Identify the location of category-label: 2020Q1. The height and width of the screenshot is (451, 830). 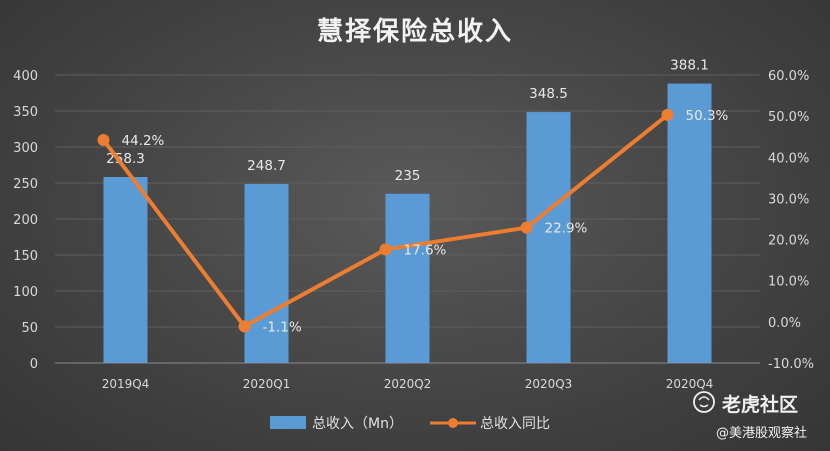
(267, 384).